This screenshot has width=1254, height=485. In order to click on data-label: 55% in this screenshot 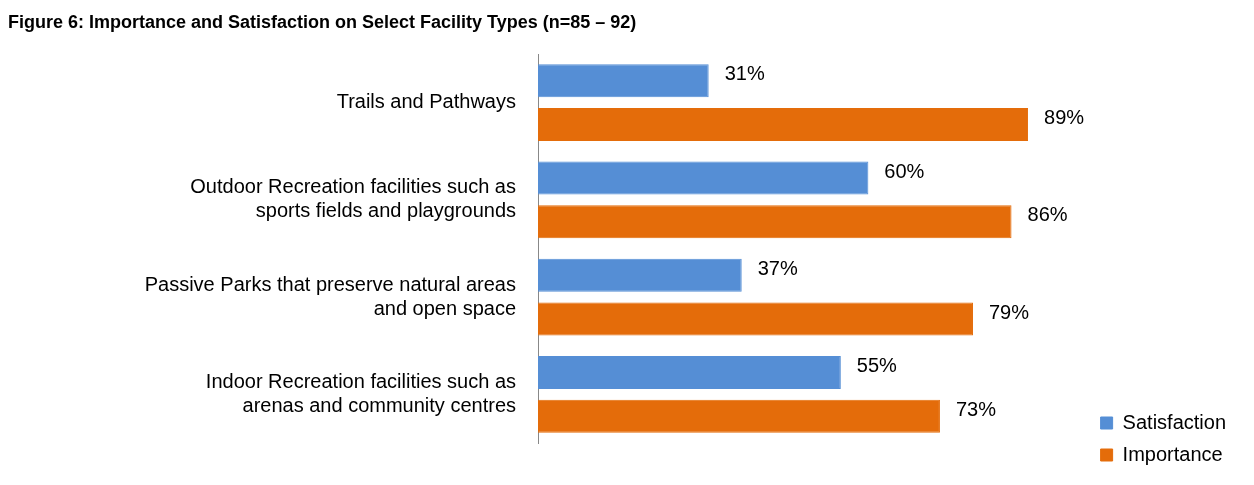, I will do `click(877, 365)`.